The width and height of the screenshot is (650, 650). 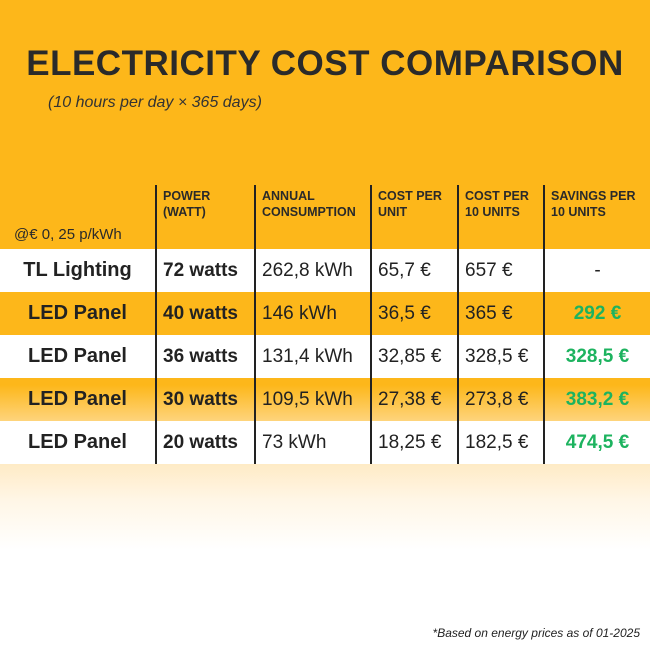 What do you see at coordinates (312, 313) in the screenshot?
I see `consumption-cell: 146 kWh` at bounding box center [312, 313].